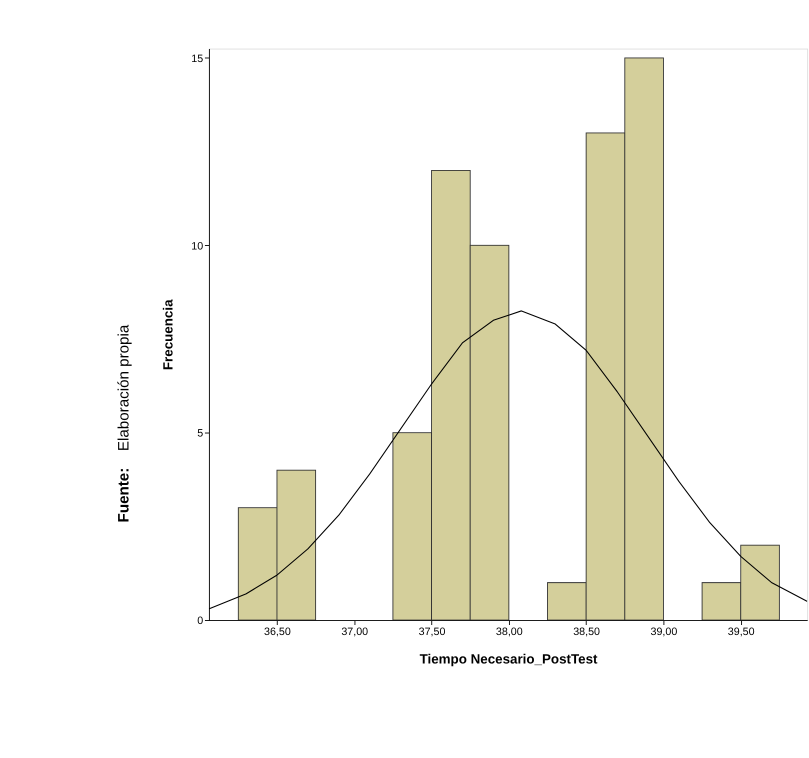  I want to click on x-tick-label: 38,00, so click(509, 632).